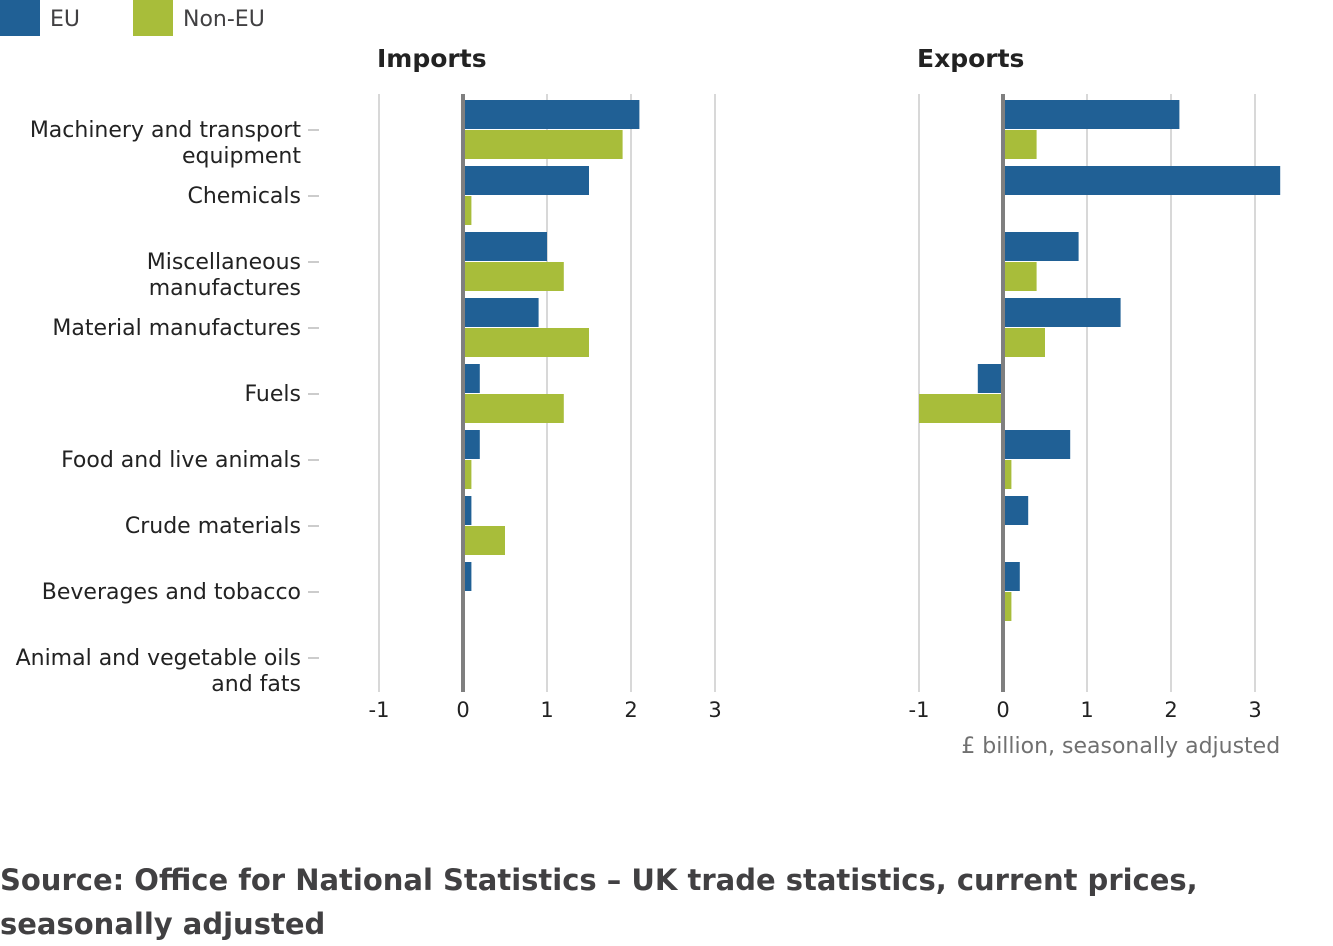 This screenshot has height=946, width=1333. Describe the element at coordinates (166, 143) in the screenshot. I see `category-label: Machinery and transport equipment` at that location.